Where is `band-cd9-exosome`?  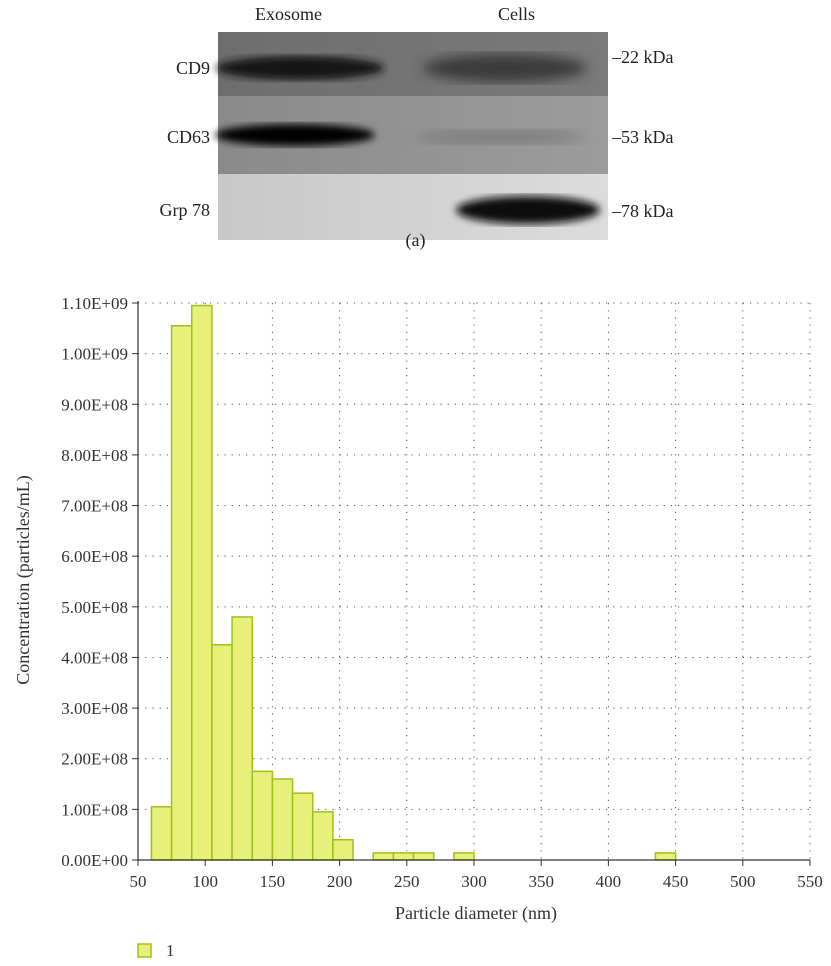 band-cd9-exosome is located at coordinates (300, 68).